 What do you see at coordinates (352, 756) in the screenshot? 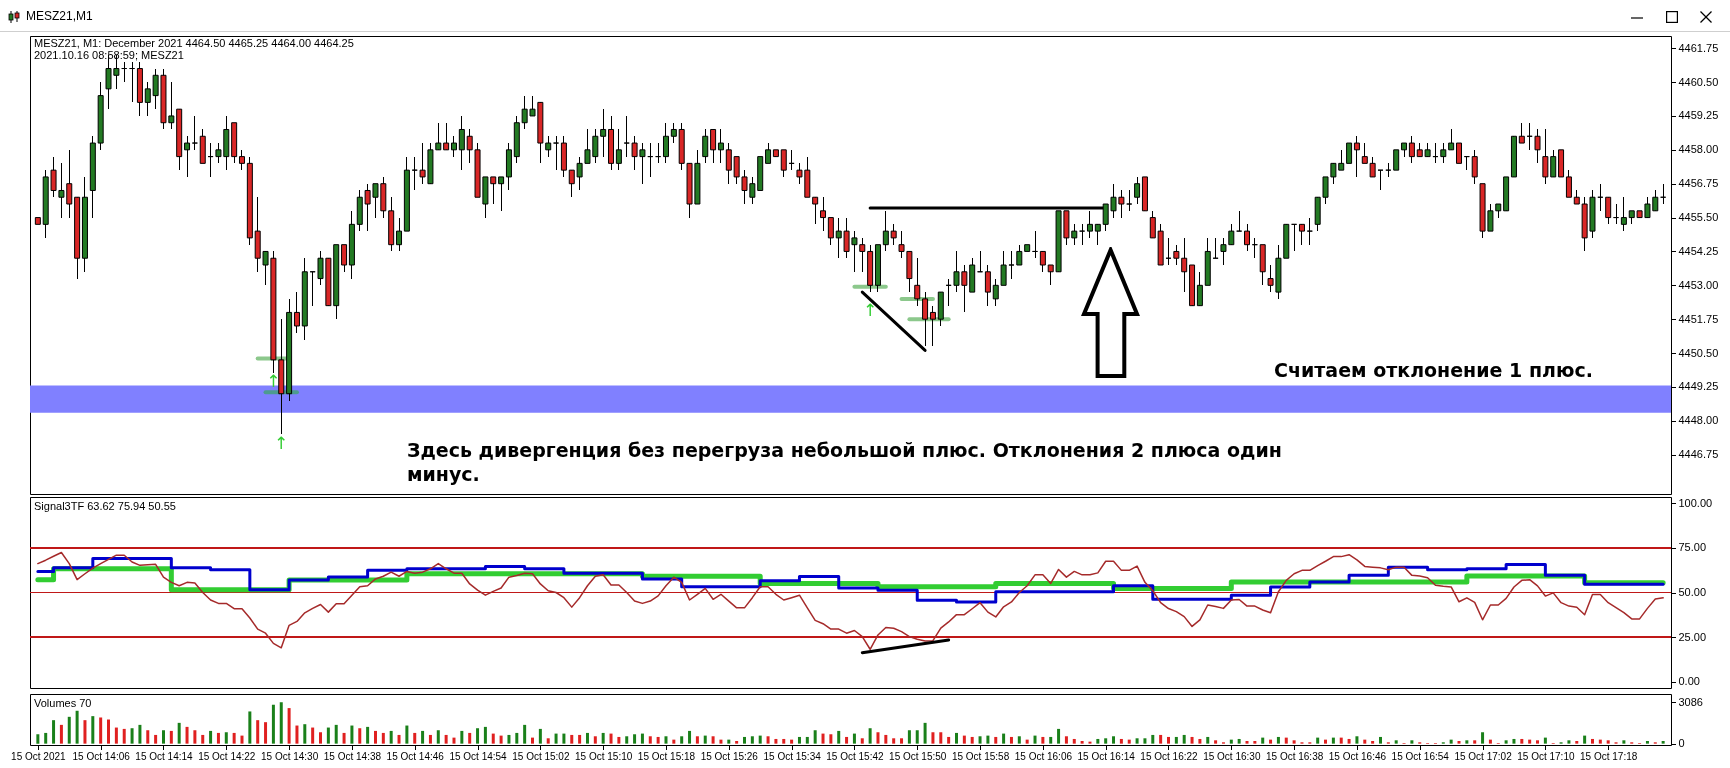
I see `x-tick-label: 15 Oct 14:38` at bounding box center [352, 756].